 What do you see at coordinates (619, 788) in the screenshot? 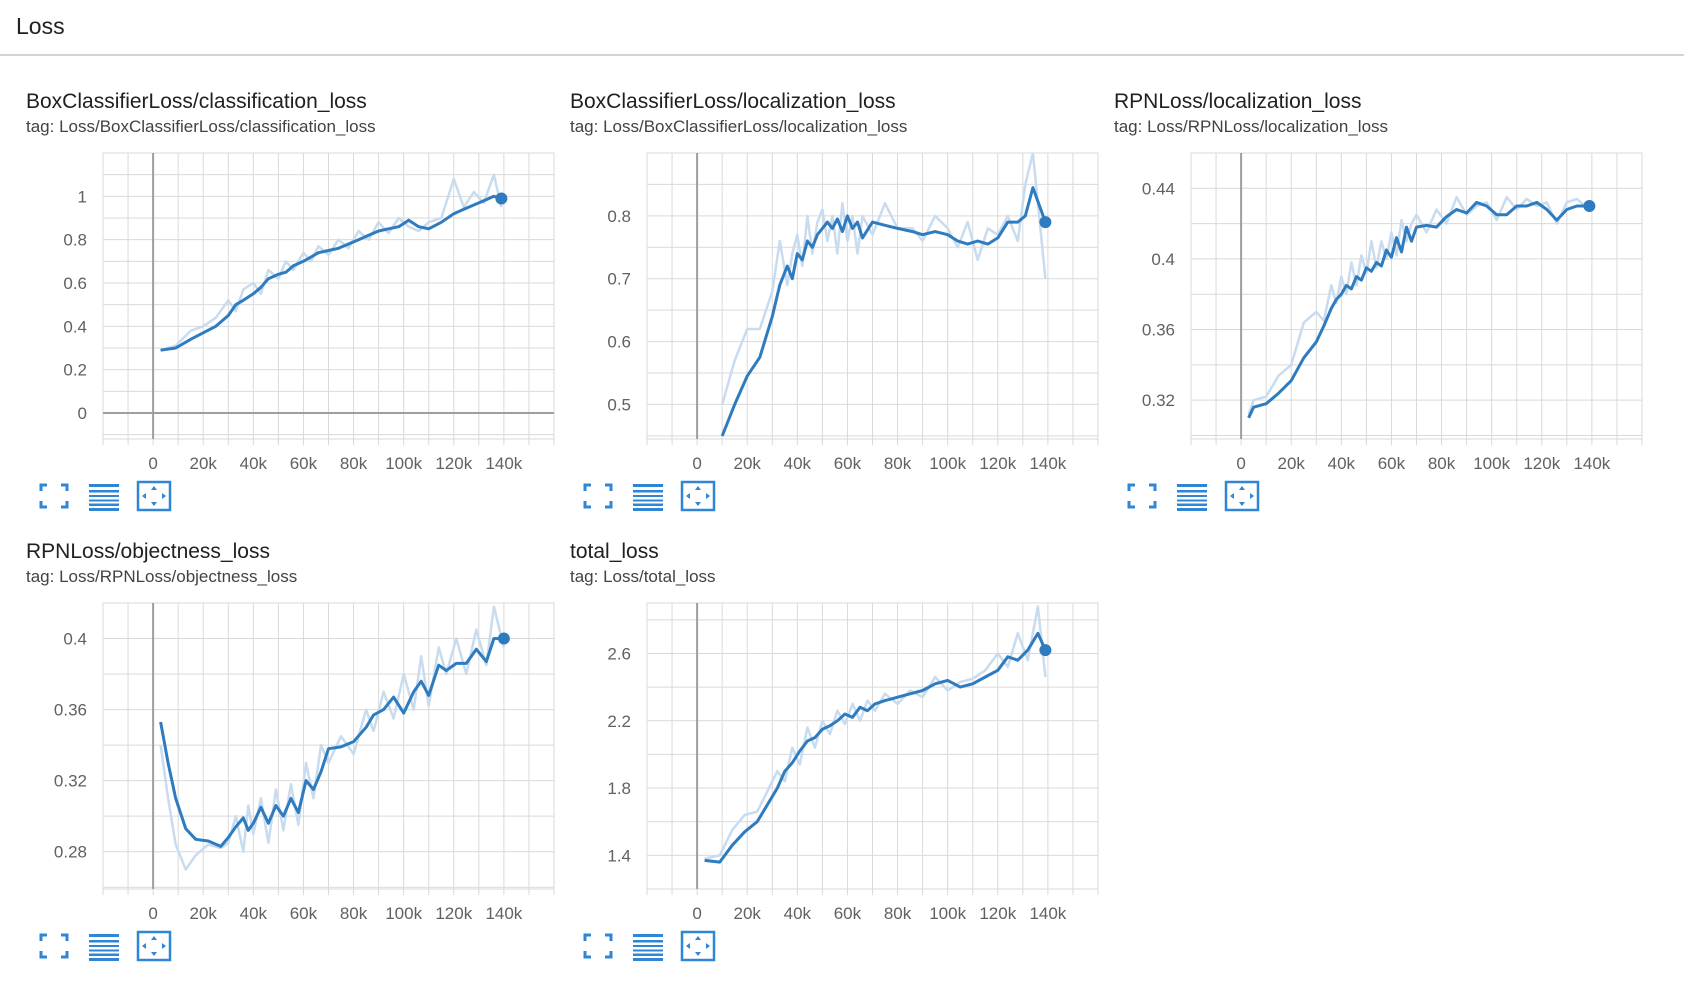
I see `y-tick-label: 1.8` at bounding box center [619, 788].